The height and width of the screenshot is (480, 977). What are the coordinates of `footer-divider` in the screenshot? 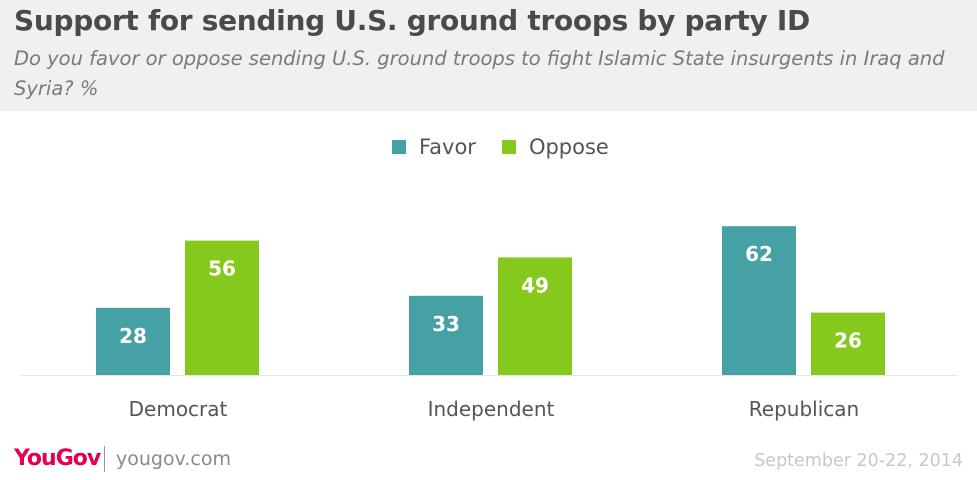 It's located at (104, 459).